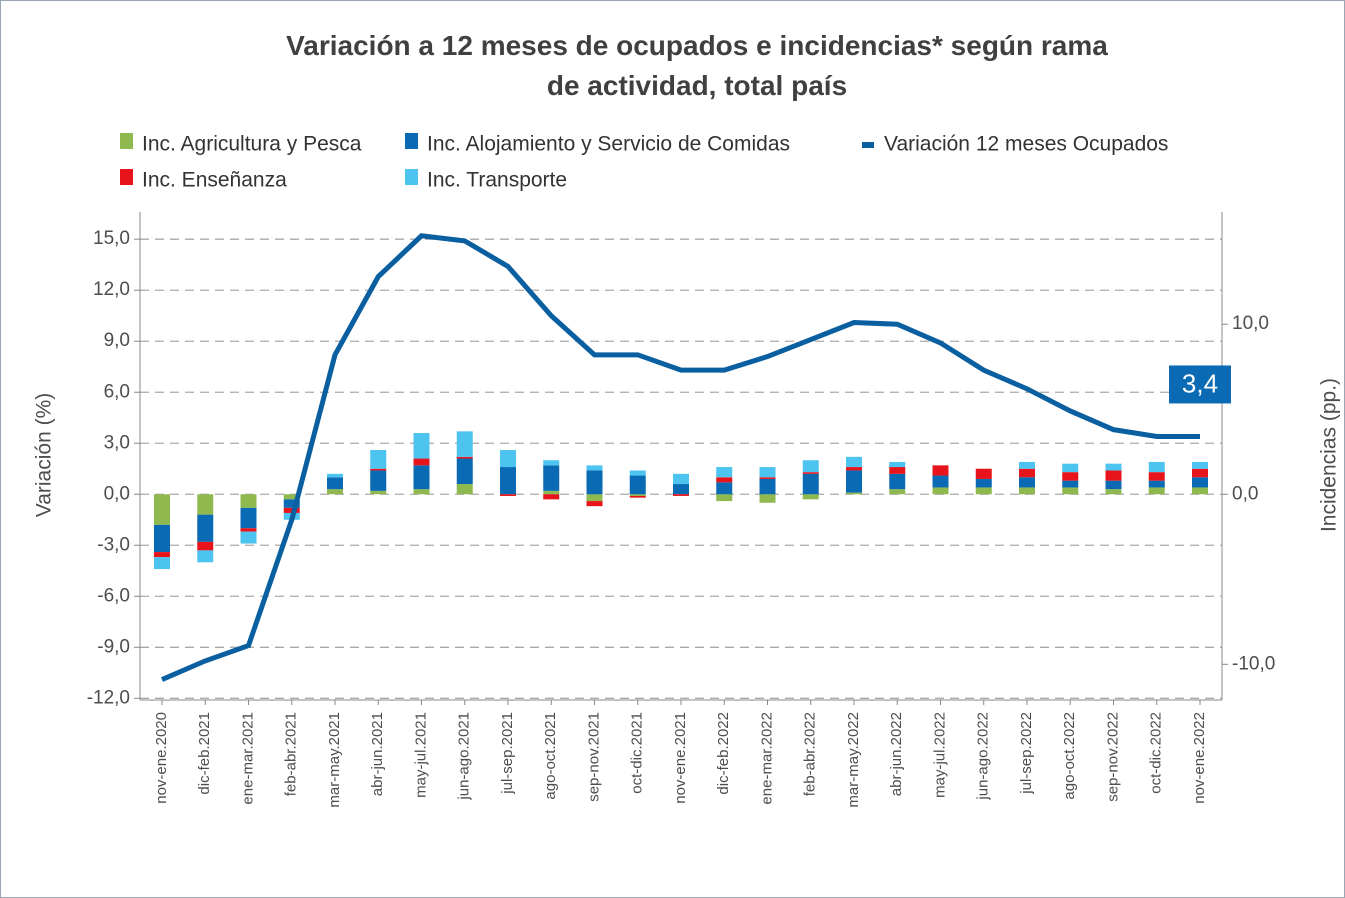  What do you see at coordinates (113, 595) in the screenshot?
I see `y-tick-label: -6,0` at bounding box center [113, 595].